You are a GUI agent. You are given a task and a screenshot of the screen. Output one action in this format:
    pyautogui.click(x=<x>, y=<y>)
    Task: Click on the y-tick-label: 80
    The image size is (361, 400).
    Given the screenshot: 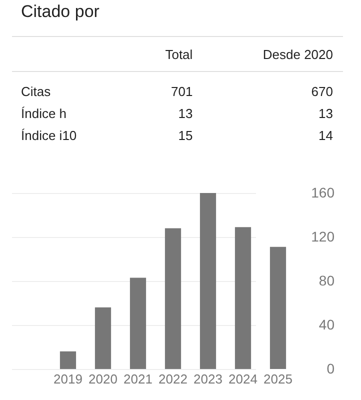 What is the action you would take?
    pyautogui.click(x=326, y=280)
    